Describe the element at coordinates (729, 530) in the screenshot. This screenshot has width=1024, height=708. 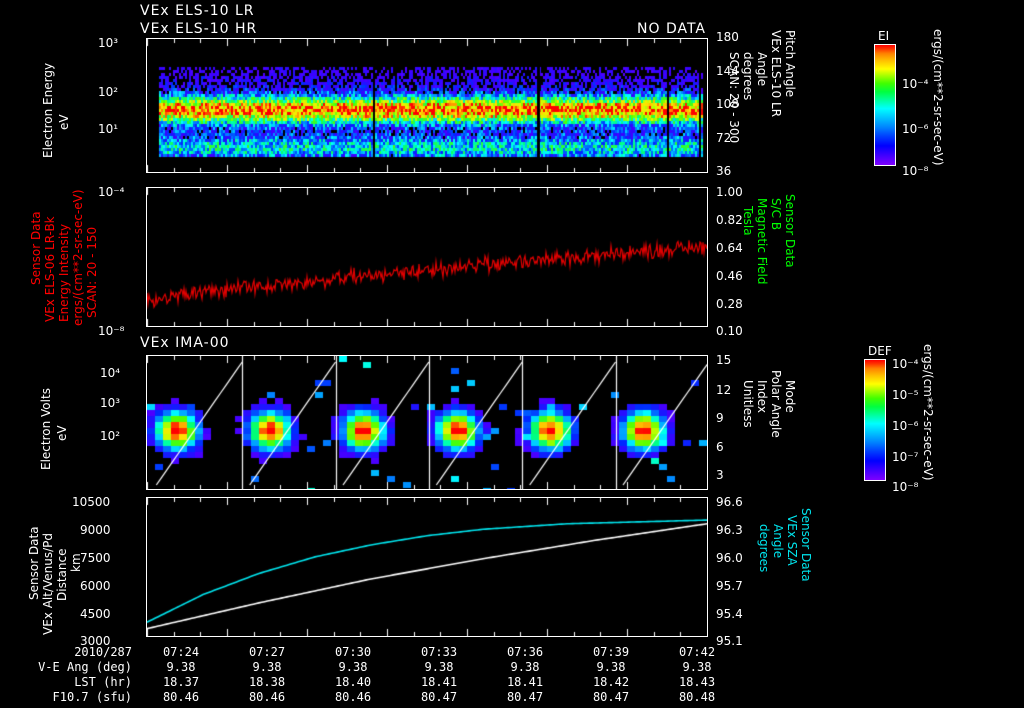
I see `panel4-right-tick-963: 96.3` at that location.